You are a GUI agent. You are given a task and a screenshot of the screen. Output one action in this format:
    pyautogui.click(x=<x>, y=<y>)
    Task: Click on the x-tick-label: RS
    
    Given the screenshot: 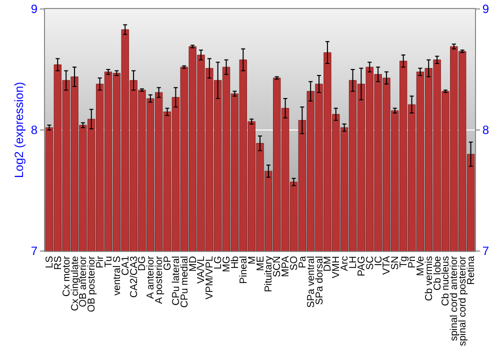 What is the action you would take?
    pyautogui.click(x=58, y=263)
    